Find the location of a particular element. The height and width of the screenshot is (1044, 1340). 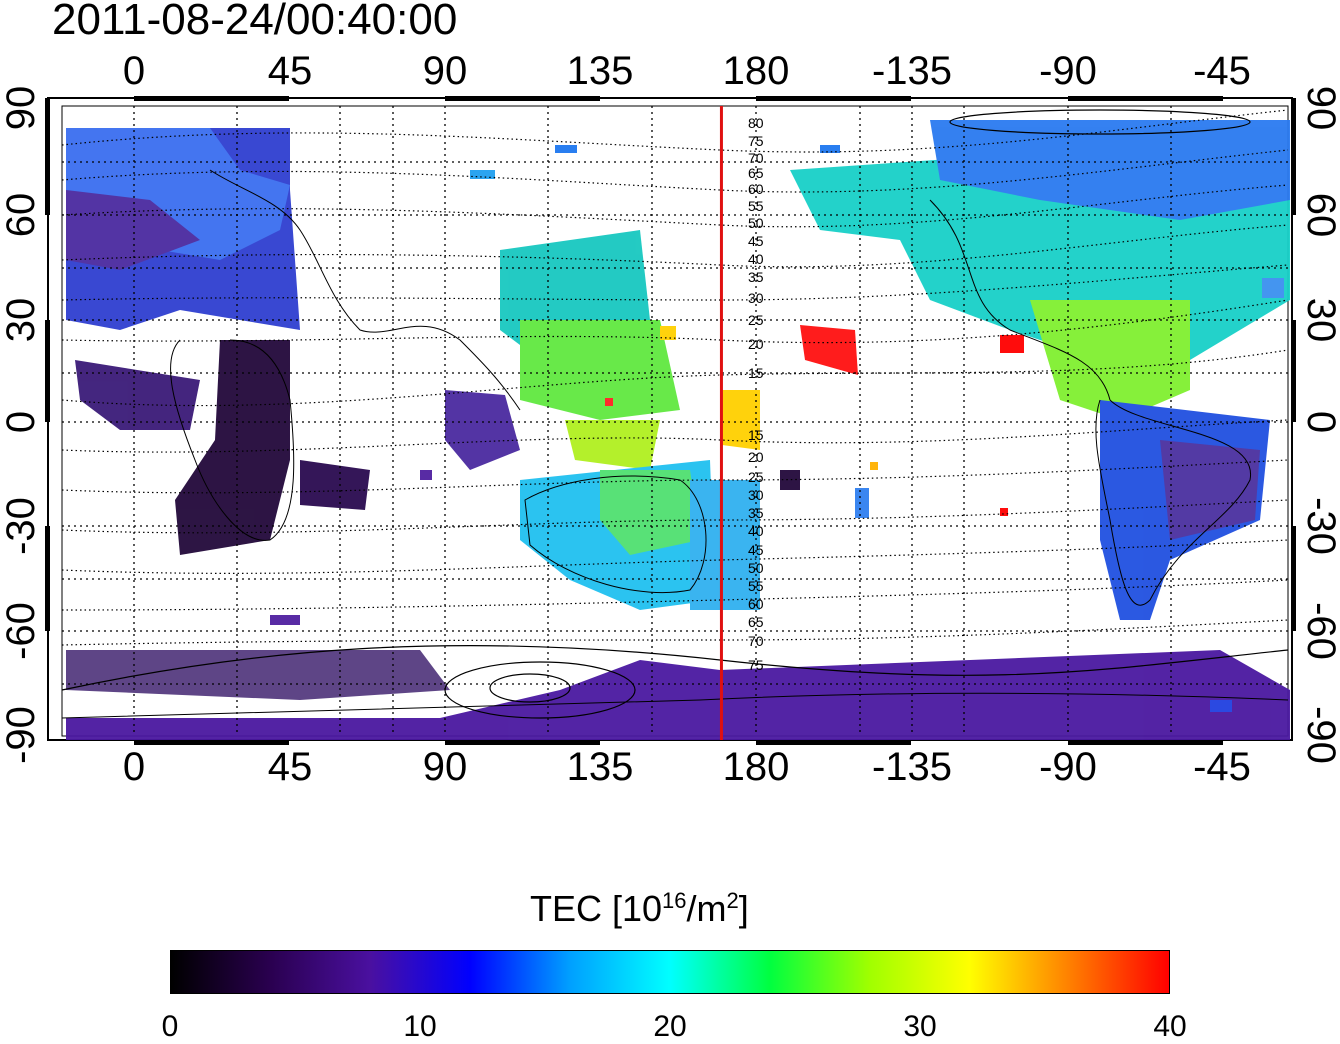

map-timestamp-title: 2011-08-24/00:40:00 is located at coordinates (255, 22).